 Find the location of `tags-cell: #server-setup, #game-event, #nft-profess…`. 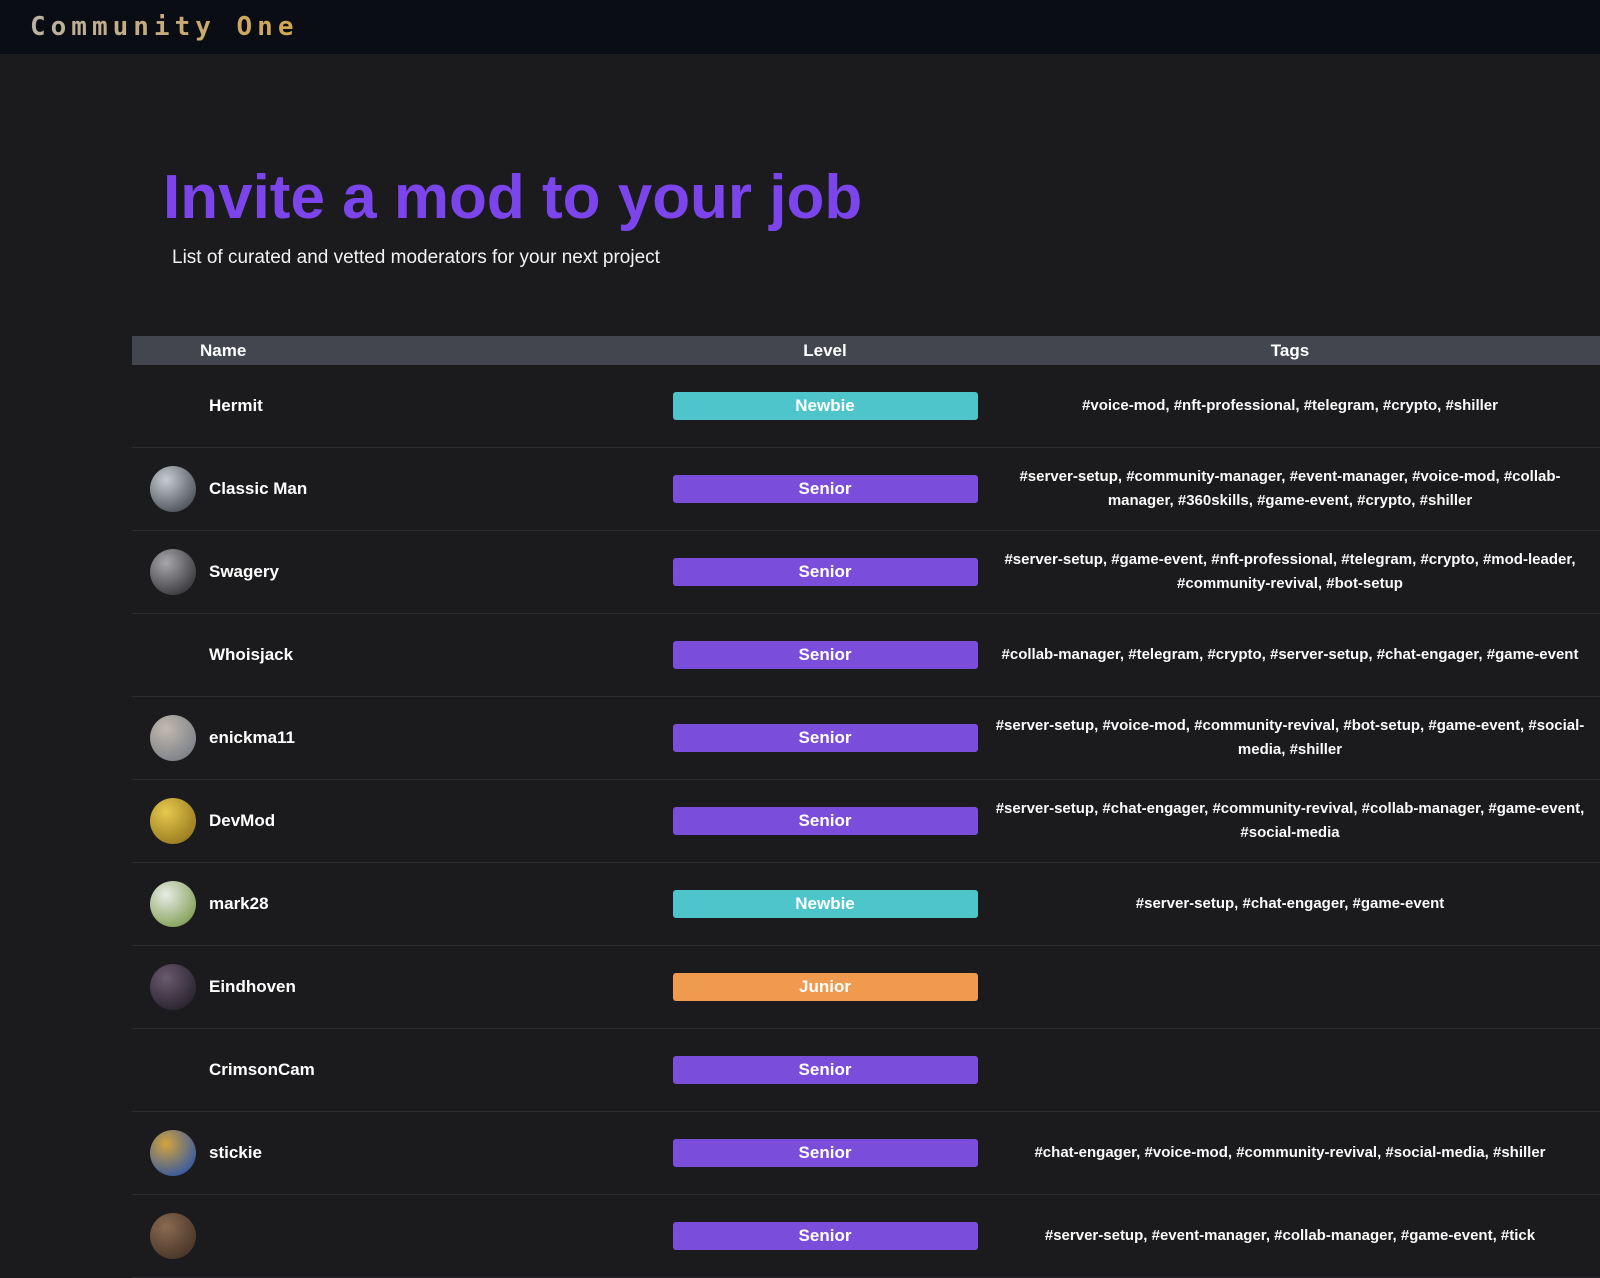

tags-cell: #server-setup, #game-event, #nft-profess… is located at coordinates (1290, 571).